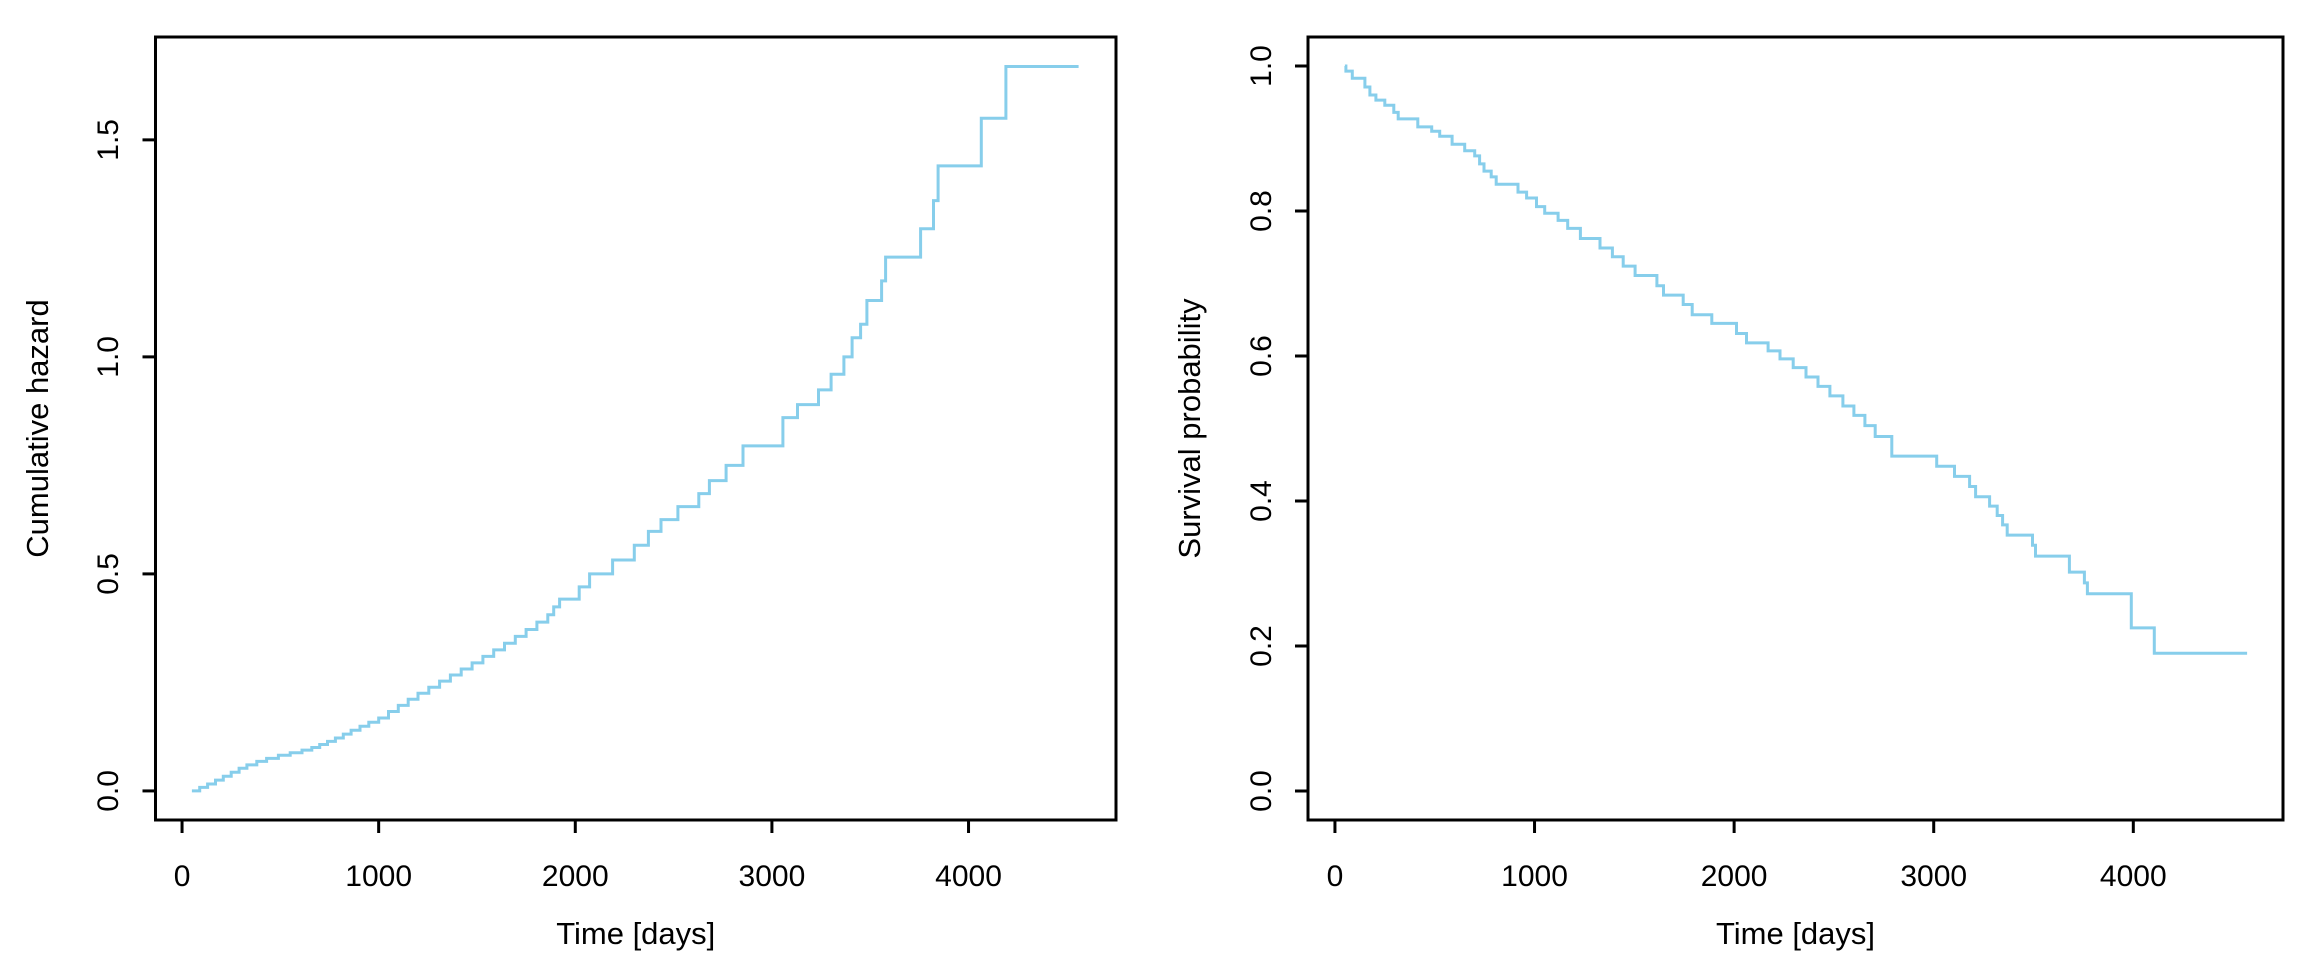  What do you see at coordinates (108, 574) in the screenshot?
I see `y-tick-label: 0.5` at bounding box center [108, 574].